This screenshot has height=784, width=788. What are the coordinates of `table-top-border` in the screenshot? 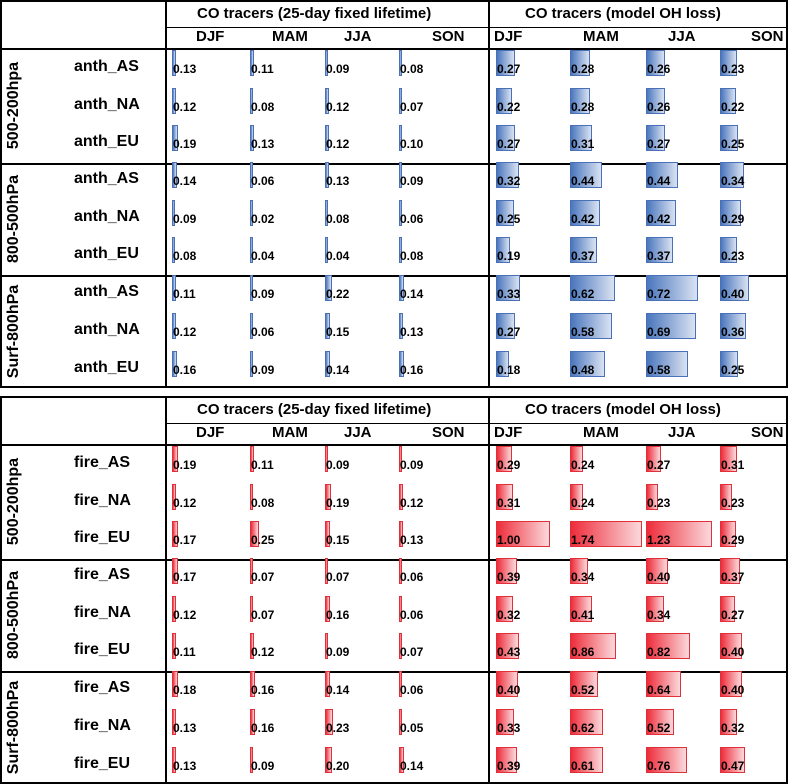 It's located at (394, 1).